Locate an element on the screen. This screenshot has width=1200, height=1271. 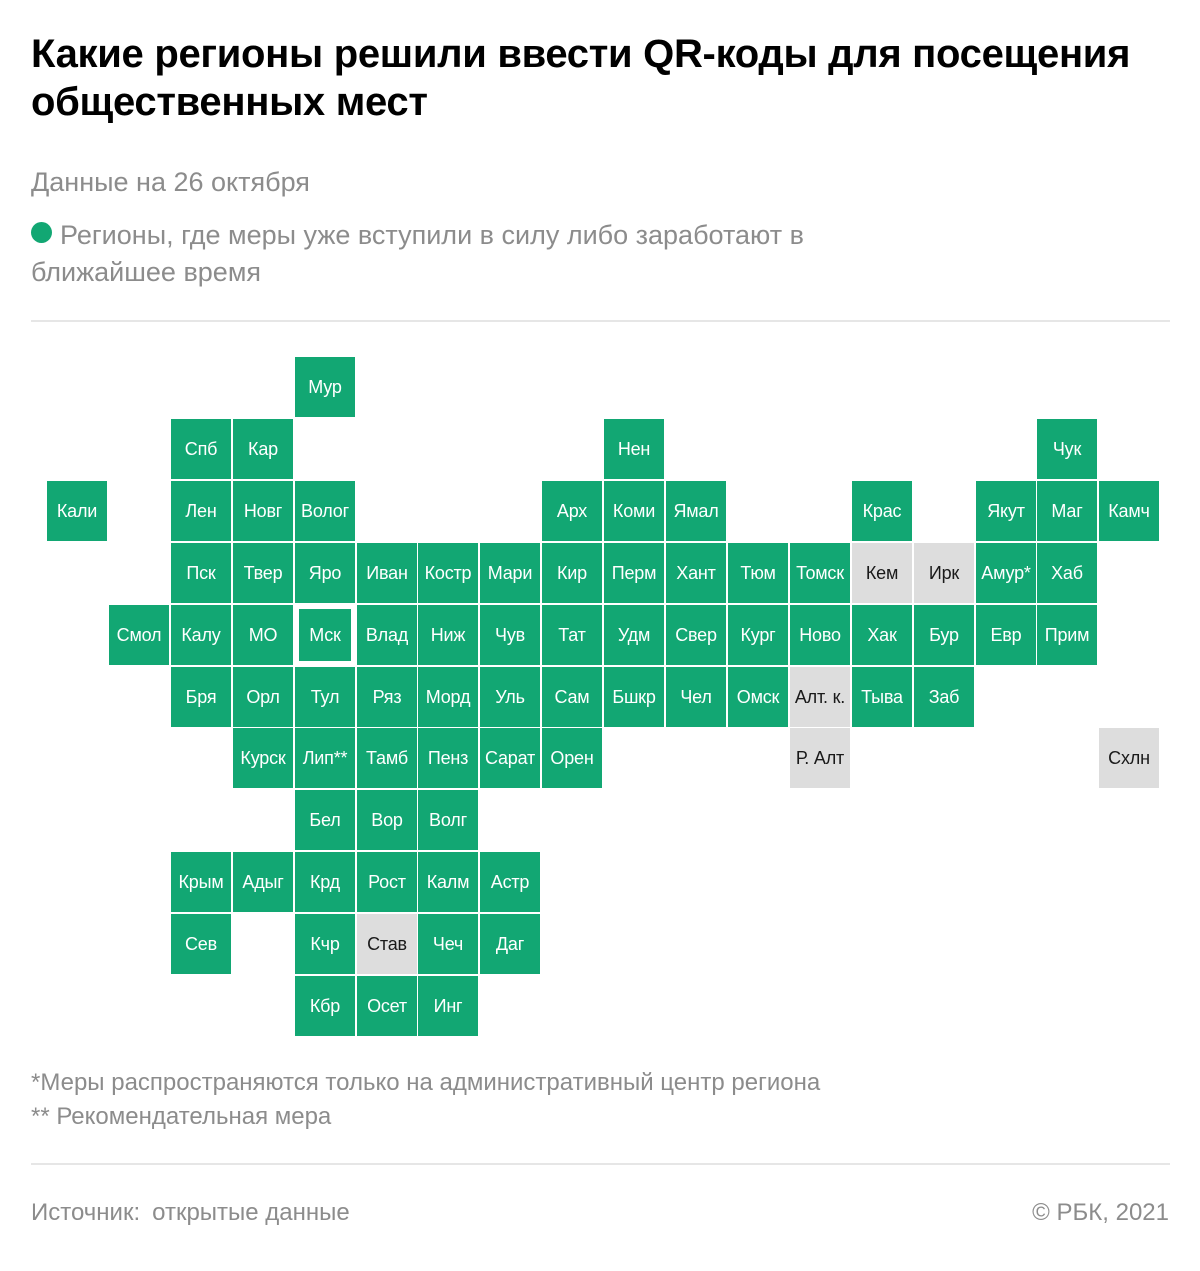
region-tile: Влад is located at coordinates (387, 635).